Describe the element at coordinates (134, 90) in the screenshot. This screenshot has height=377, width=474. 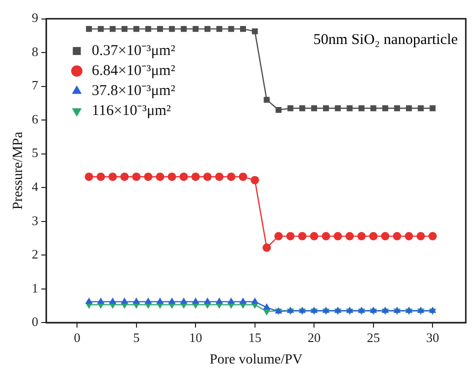
I see `legend-label: 37.8×10⁻³μm²` at that location.